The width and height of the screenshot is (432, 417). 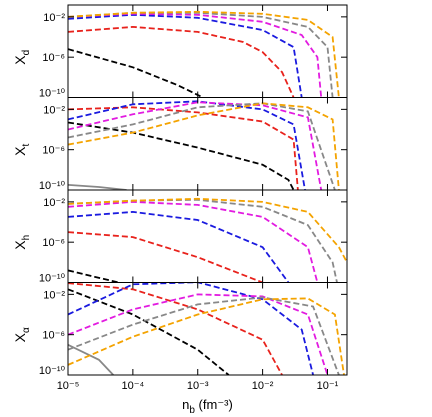 I want to click on y-axis-label: Xh, so click(x=22, y=242).